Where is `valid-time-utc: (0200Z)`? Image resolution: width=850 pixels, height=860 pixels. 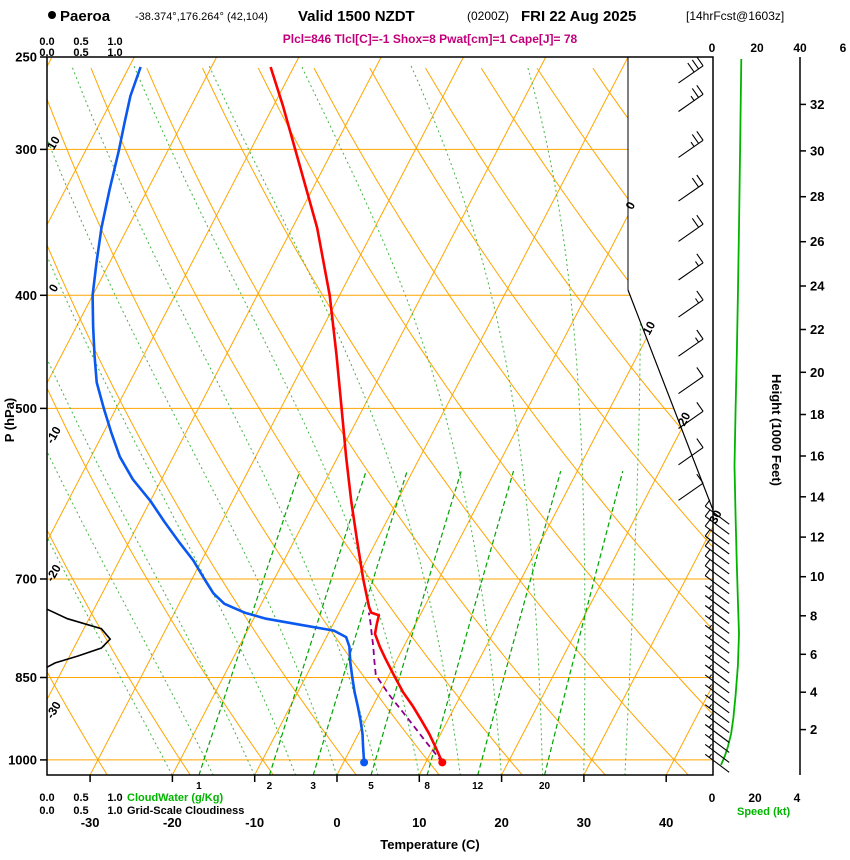 valid-time-utc: (0200Z) is located at coordinates (488, 16).